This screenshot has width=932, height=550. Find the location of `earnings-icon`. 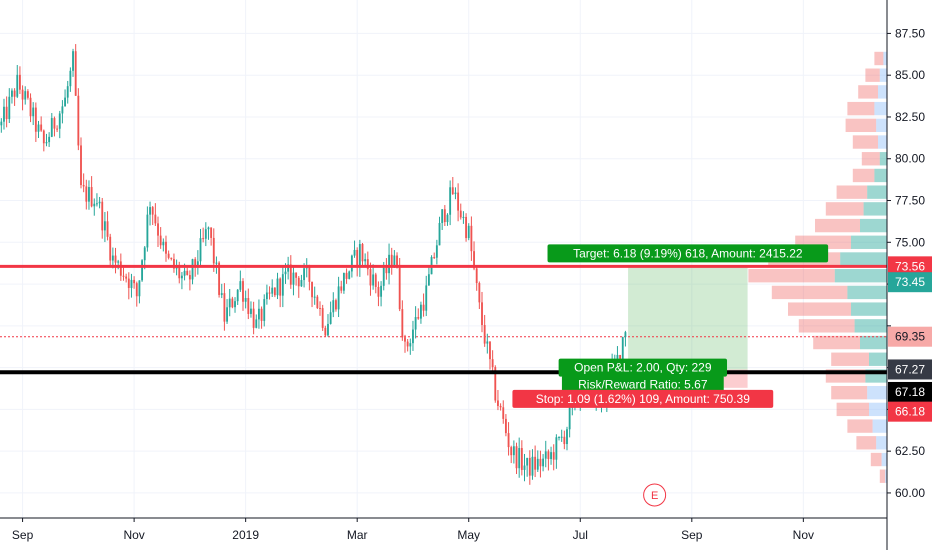

earnings-icon is located at coordinates (655, 495).